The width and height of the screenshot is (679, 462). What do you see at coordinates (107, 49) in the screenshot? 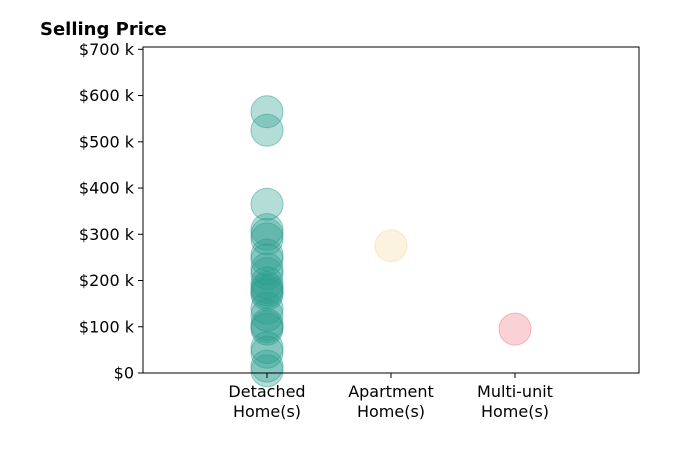
I see `y-tick-label: $700 k` at bounding box center [107, 49].